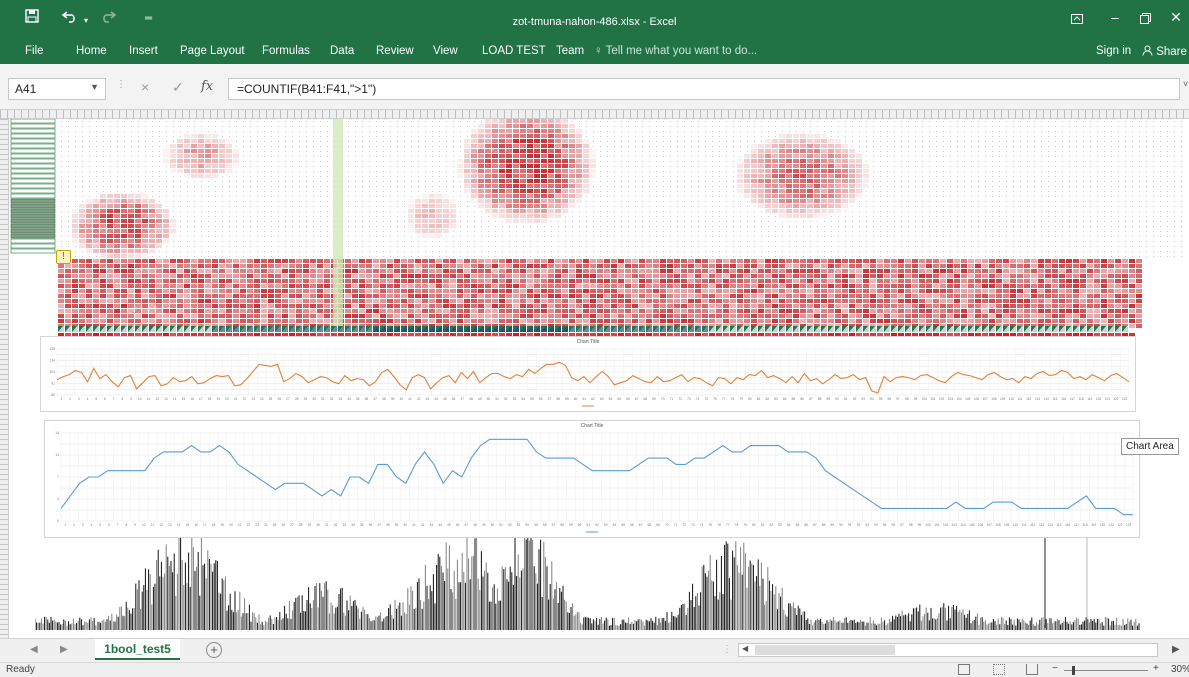  Describe the element at coordinates (94, 87) in the screenshot. I see `chevron-down-icon: ▼` at that location.